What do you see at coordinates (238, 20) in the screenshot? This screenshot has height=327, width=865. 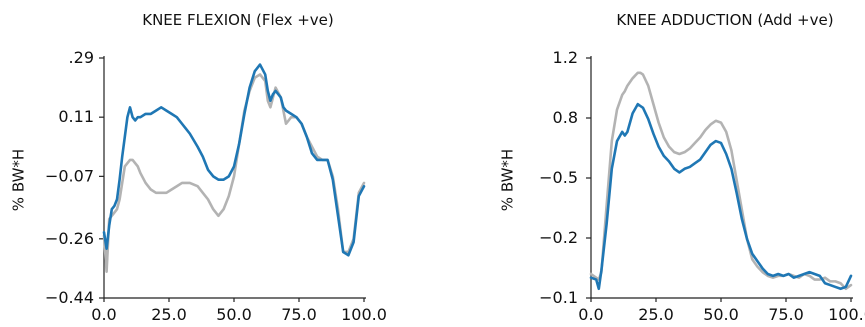 I see `chart-title: KNEE FLEXION (Flex +ve)` at bounding box center [238, 20].